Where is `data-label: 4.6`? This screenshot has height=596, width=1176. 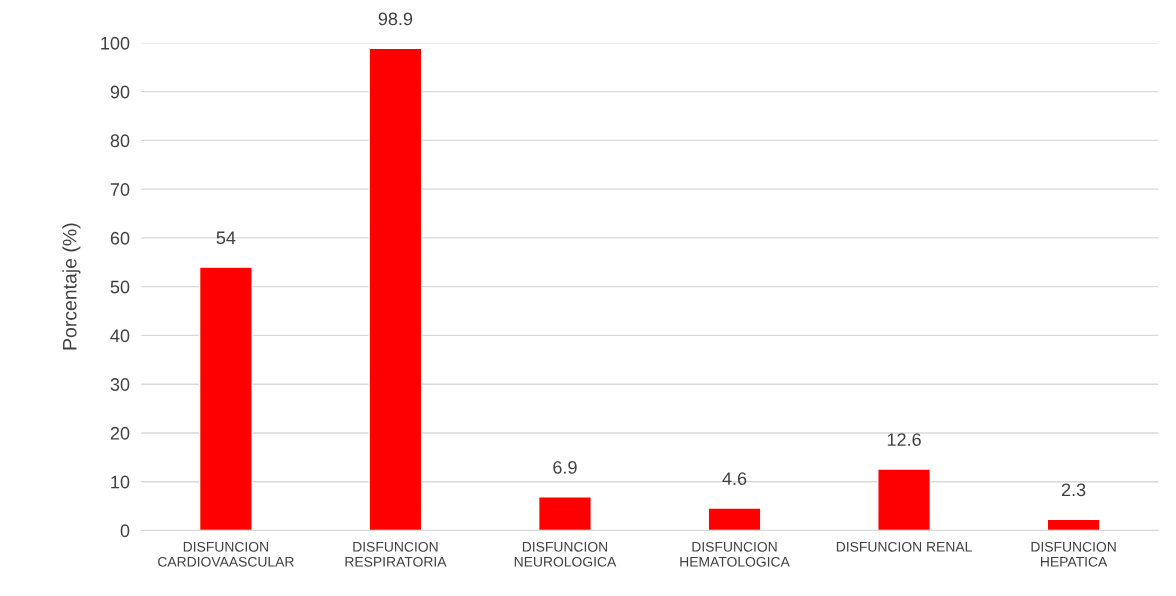 data-label: 4.6 is located at coordinates (734, 478).